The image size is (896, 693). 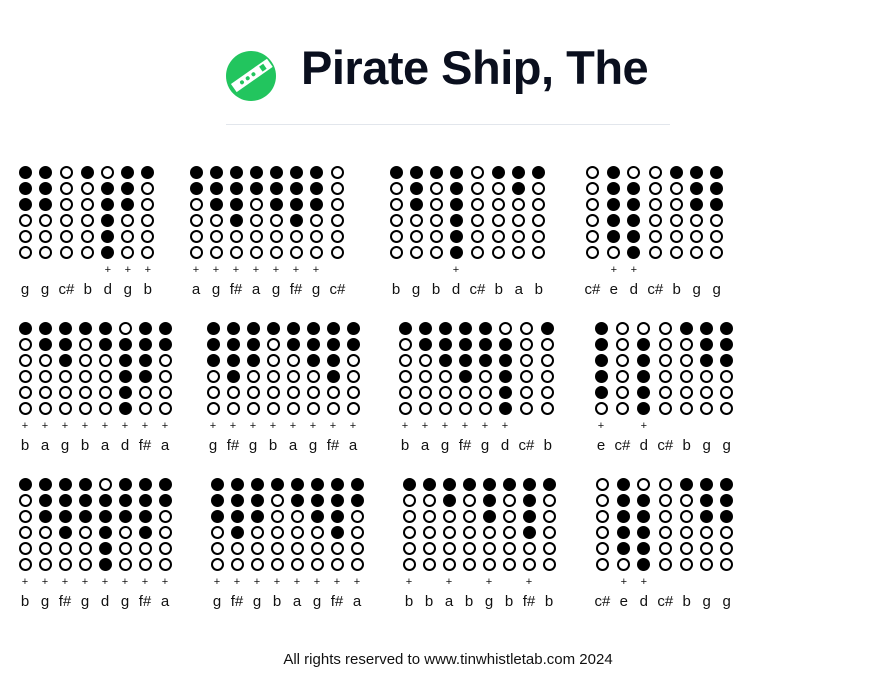 I want to click on note-column: + d, so click(x=505, y=388).